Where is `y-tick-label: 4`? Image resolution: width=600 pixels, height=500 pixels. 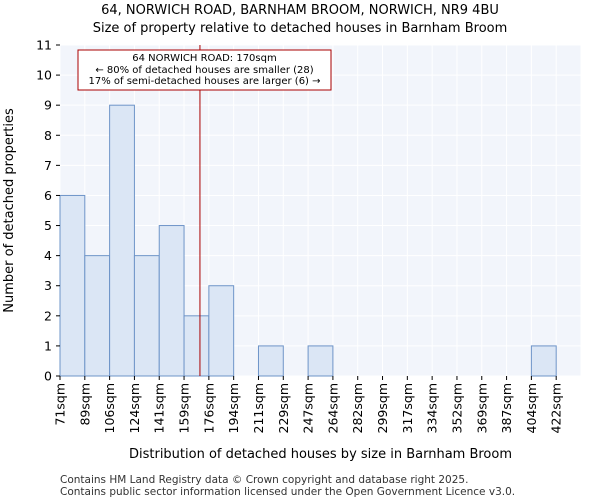 y-tick-label: 4 is located at coordinates (48, 255).